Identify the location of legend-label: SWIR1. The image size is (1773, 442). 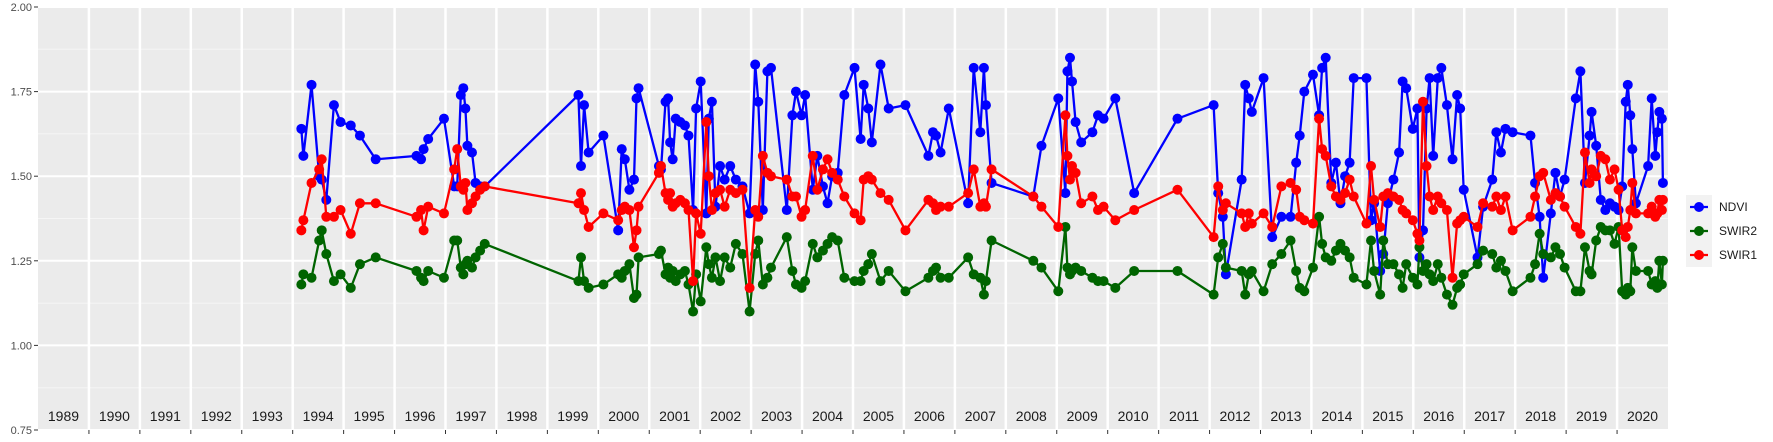
(1738, 255).